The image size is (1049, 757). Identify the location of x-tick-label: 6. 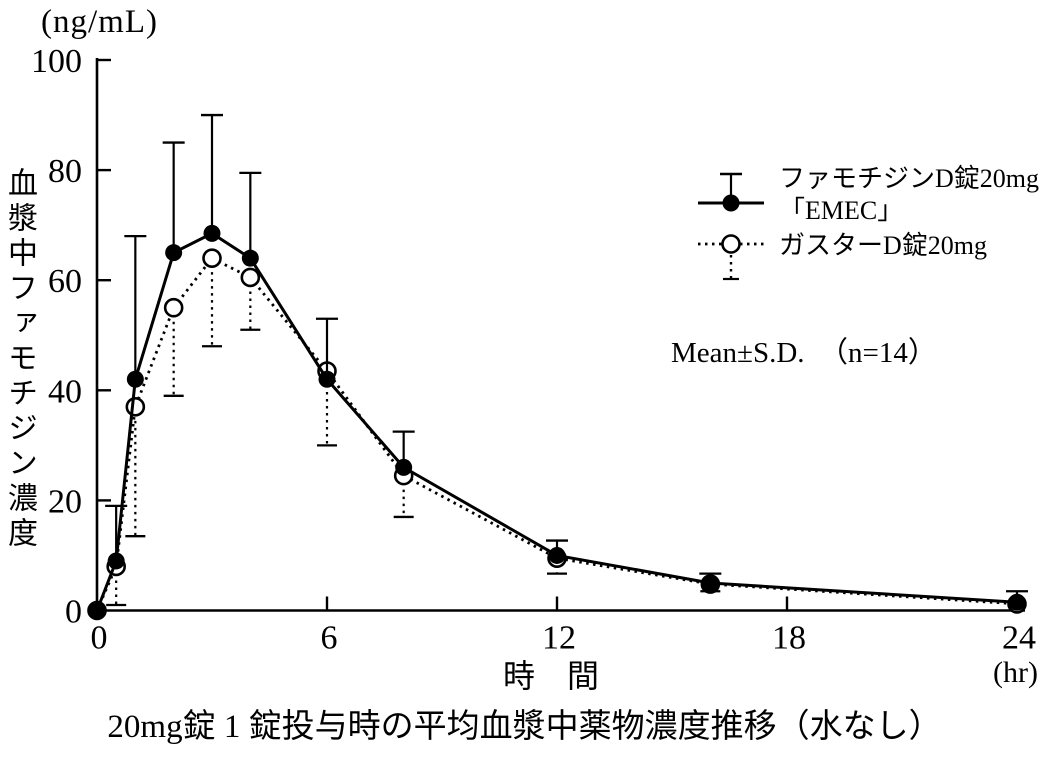
(329, 638).